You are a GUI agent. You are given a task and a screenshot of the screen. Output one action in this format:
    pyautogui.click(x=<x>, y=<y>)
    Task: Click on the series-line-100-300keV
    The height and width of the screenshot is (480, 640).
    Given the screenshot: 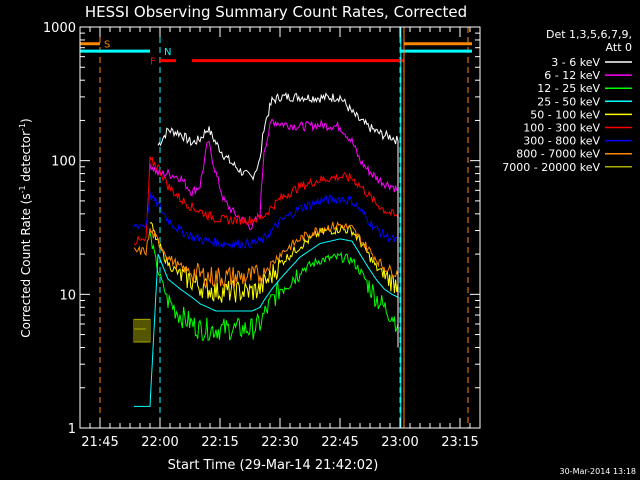 What is the action you would take?
    pyautogui.click(x=266, y=201)
    